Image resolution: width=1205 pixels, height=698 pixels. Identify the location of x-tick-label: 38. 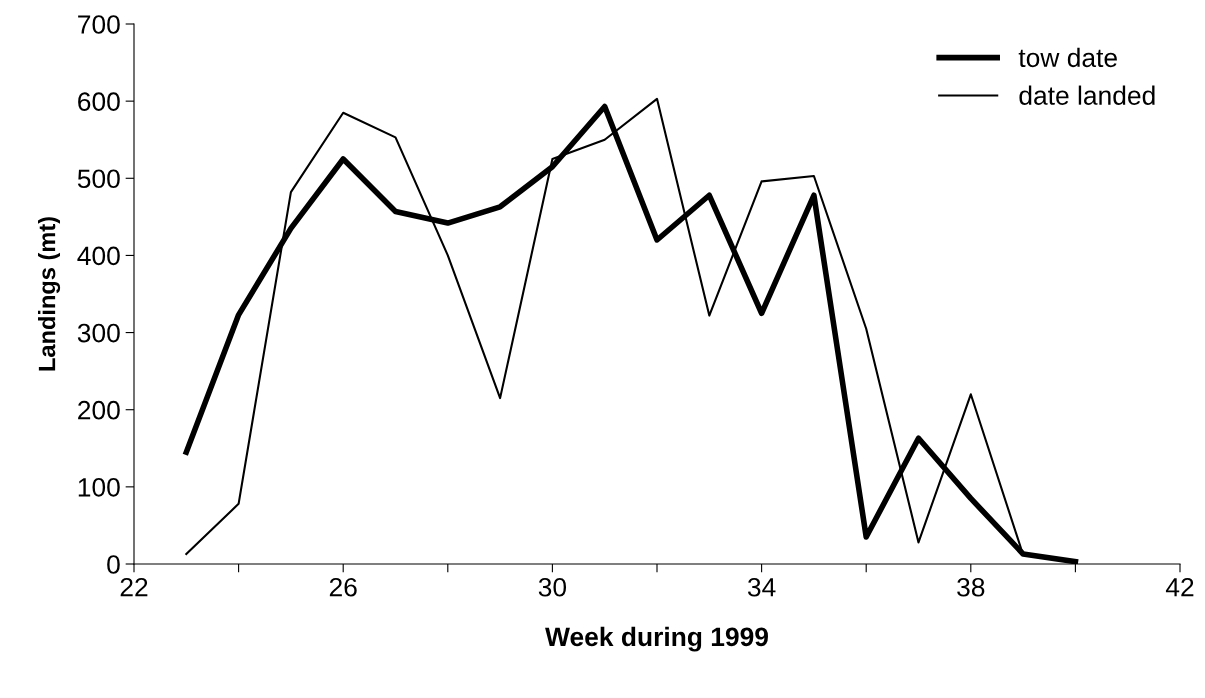
(971, 587).